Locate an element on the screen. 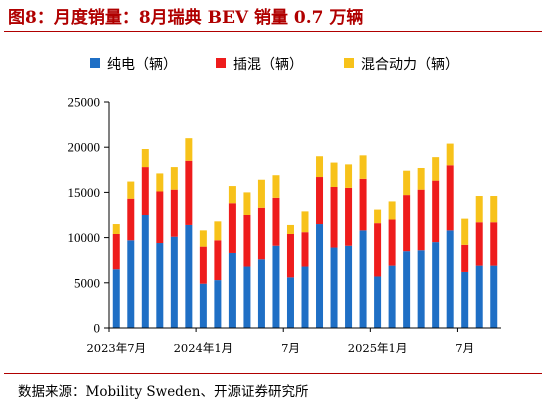 The height and width of the screenshot is (407, 546). figure-title: 图8：月度销量：8月瑞典 BEV 销量 0.7 万辆 is located at coordinates (186, 18).